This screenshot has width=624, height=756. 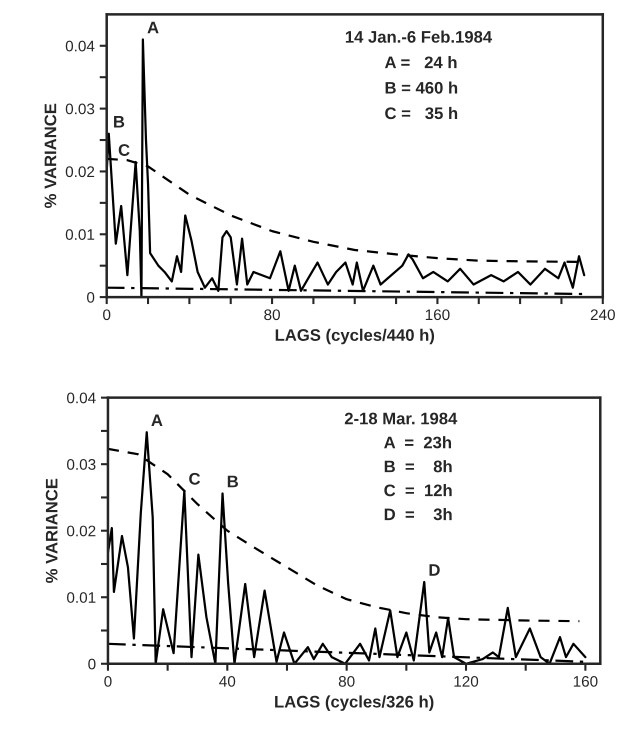 I want to click on annotation: 14 Jan.-6 Feb.1984, so click(x=419, y=36).